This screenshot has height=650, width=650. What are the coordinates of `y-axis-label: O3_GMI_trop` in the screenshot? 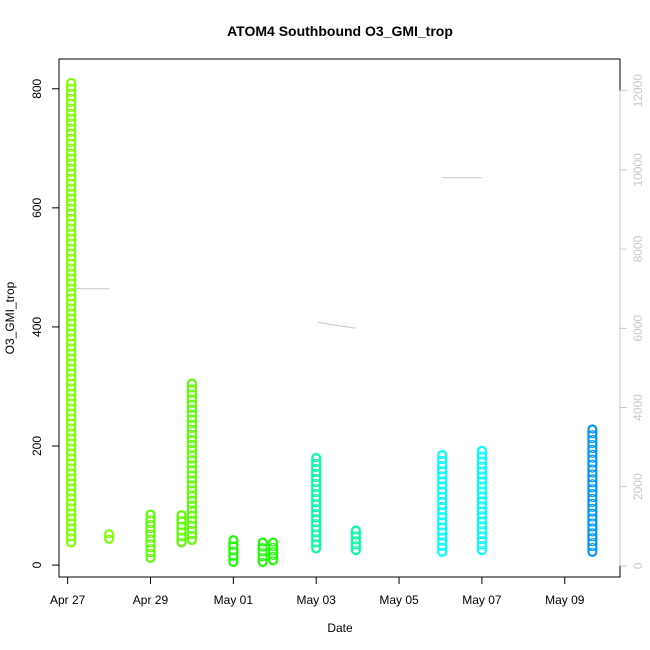 It's located at (10, 317).